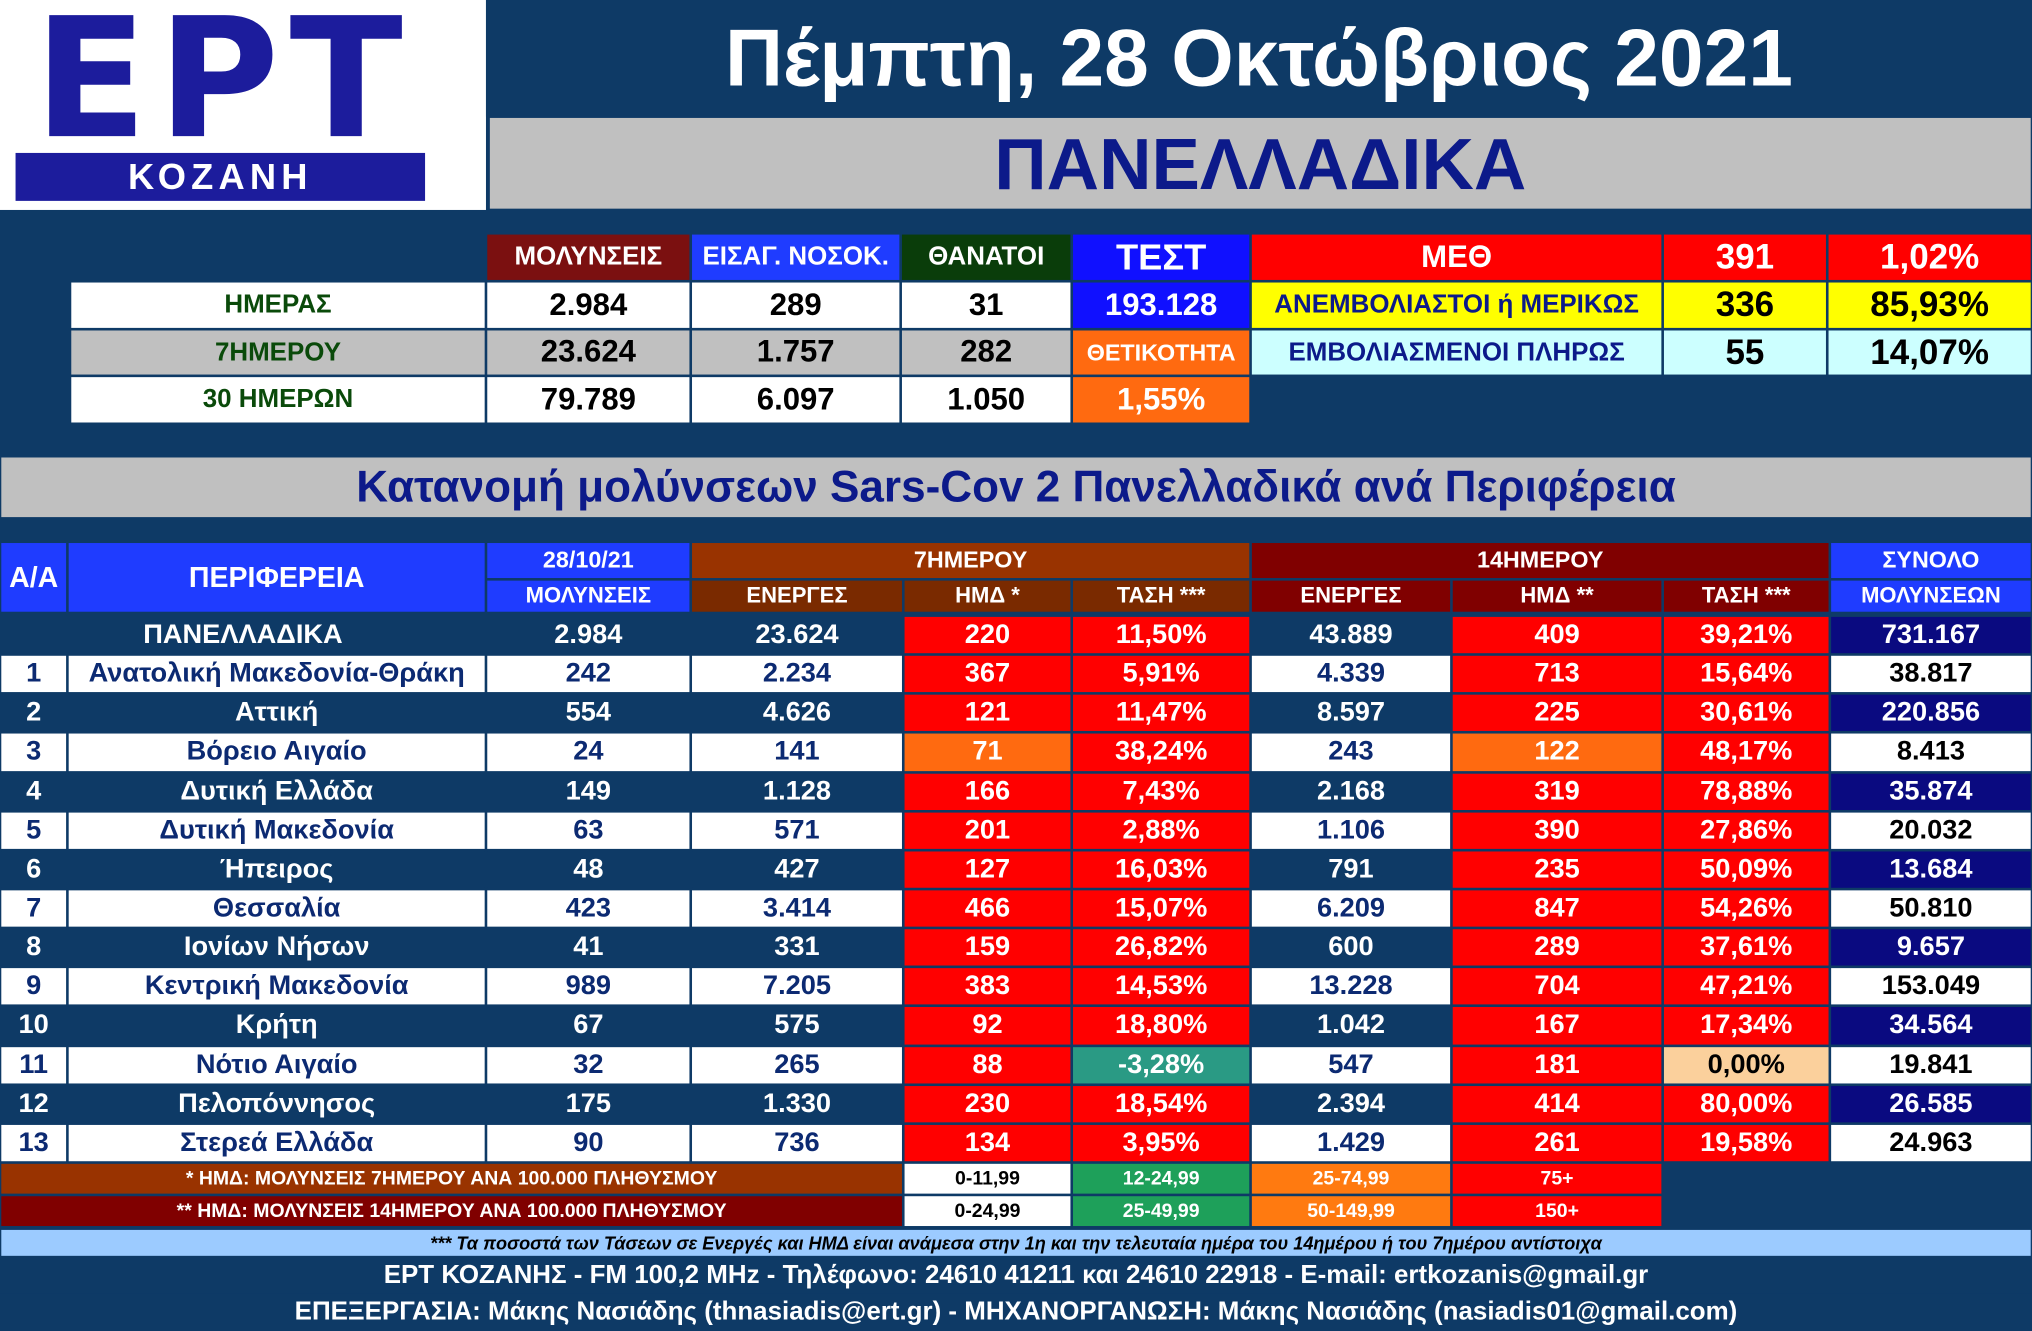 The image size is (2032, 1331). Describe the element at coordinates (987, 596) in the screenshot. I see `column-subheader: ΗΜΔ *` at that location.